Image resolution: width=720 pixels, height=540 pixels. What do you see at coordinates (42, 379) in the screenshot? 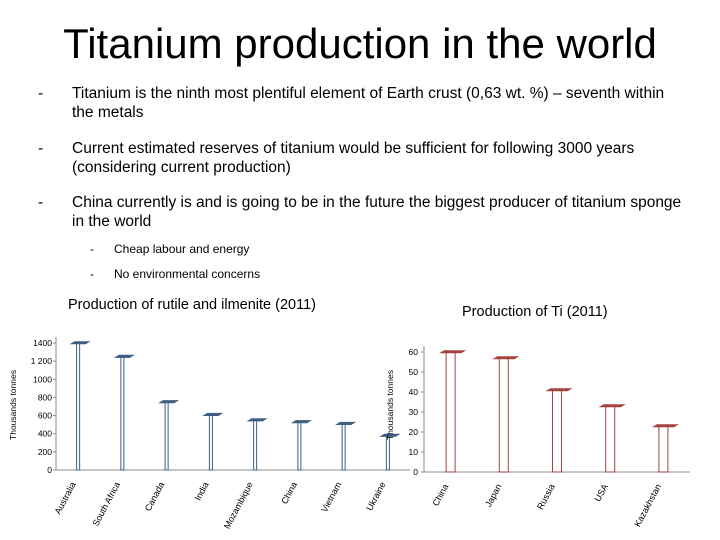
I see `y-tick-label: 1000` at bounding box center [42, 379].